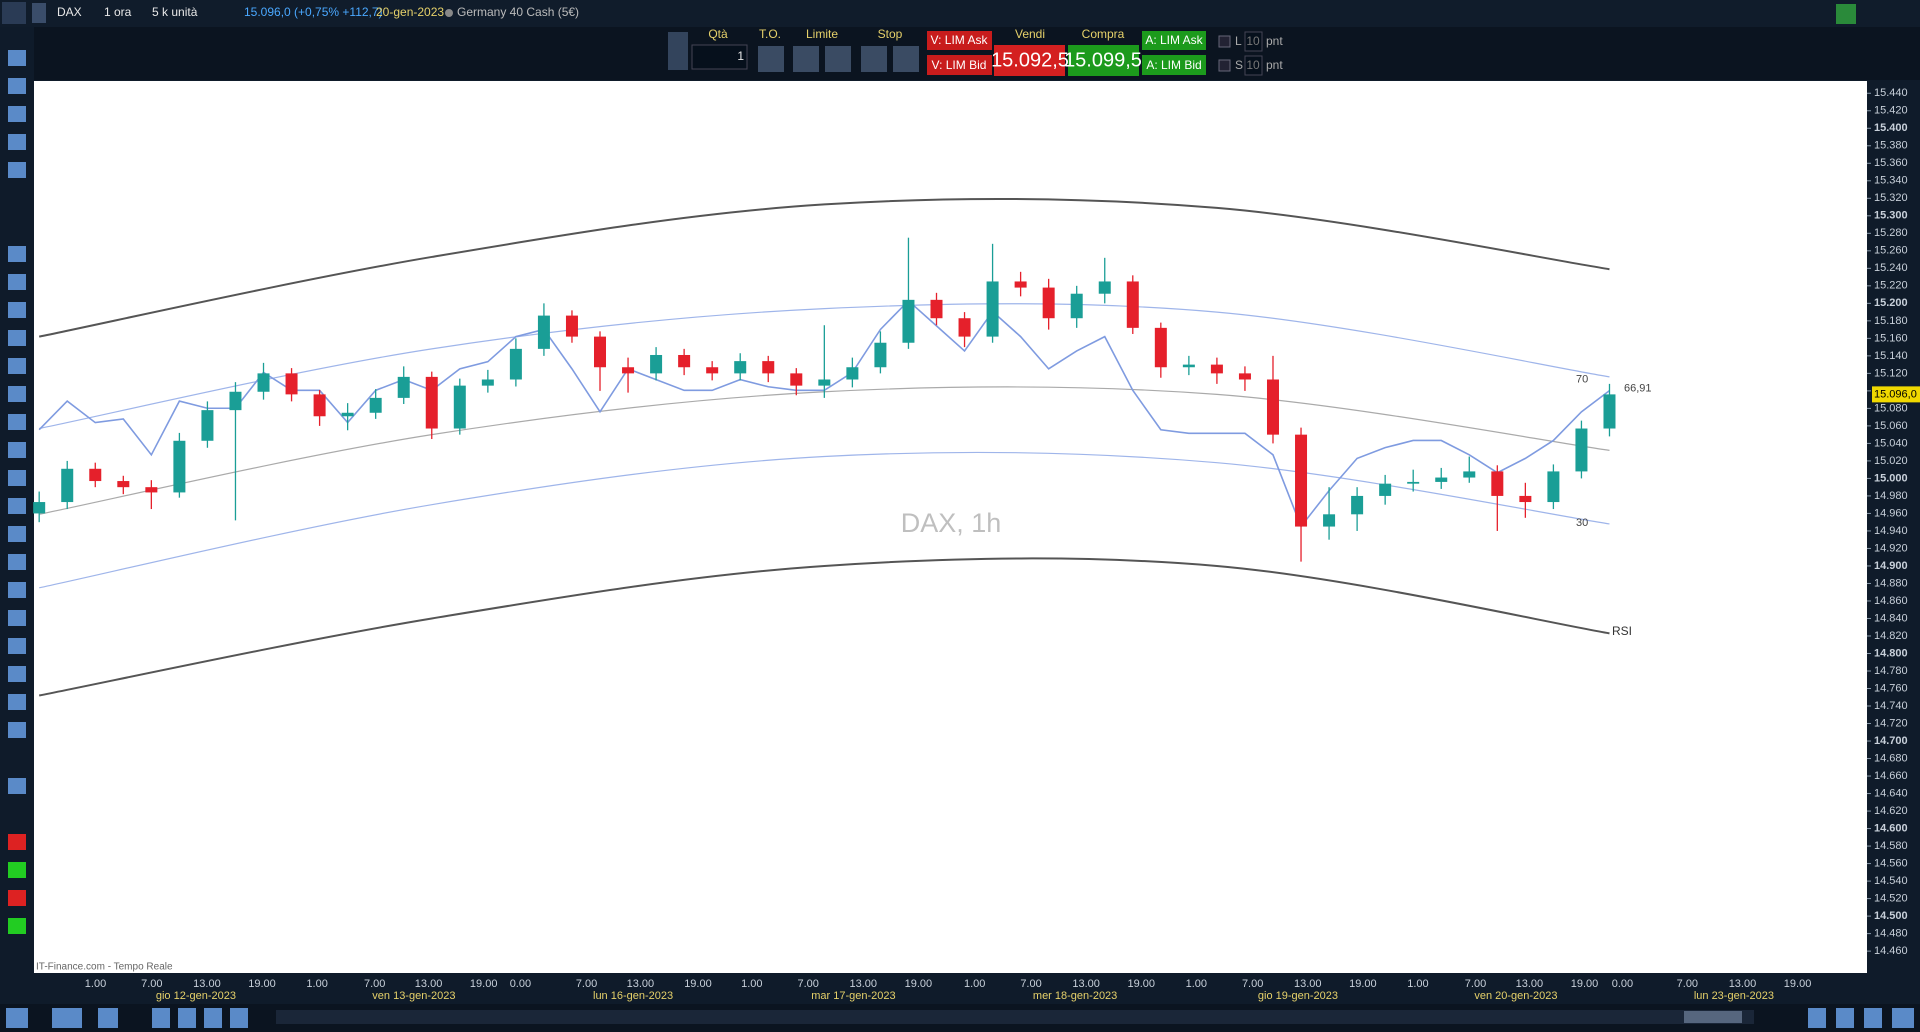 Image resolution: width=1920 pixels, height=1032 pixels. What do you see at coordinates (1891, 618) in the screenshot?
I see `y-tick-label: 14.840` at bounding box center [1891, 618].